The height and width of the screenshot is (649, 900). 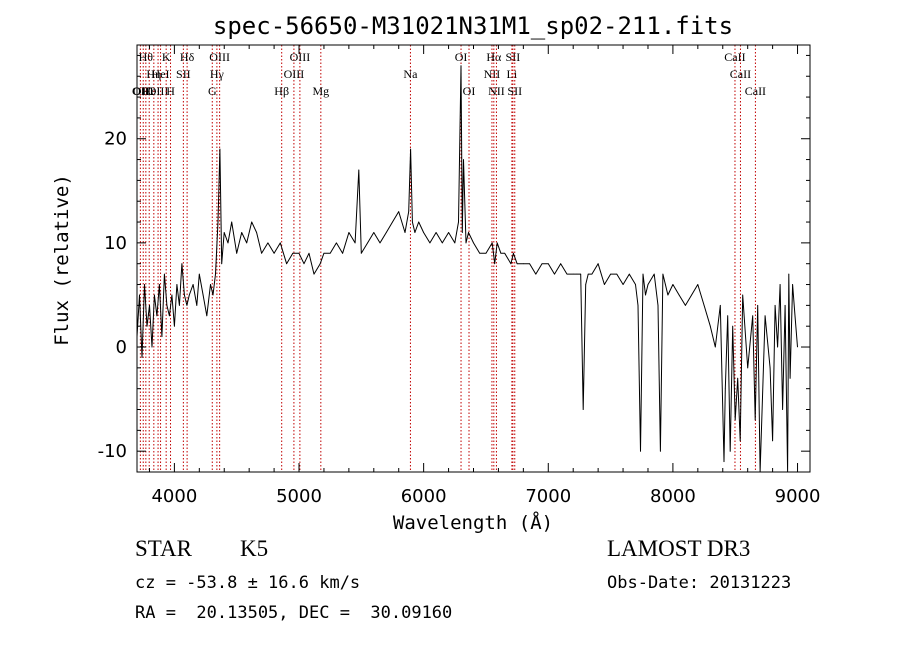 What do you see at coordinates (217, 74) in the screenshot?
I see `line-label-12: Hγ` at bounding box center [217, 74].